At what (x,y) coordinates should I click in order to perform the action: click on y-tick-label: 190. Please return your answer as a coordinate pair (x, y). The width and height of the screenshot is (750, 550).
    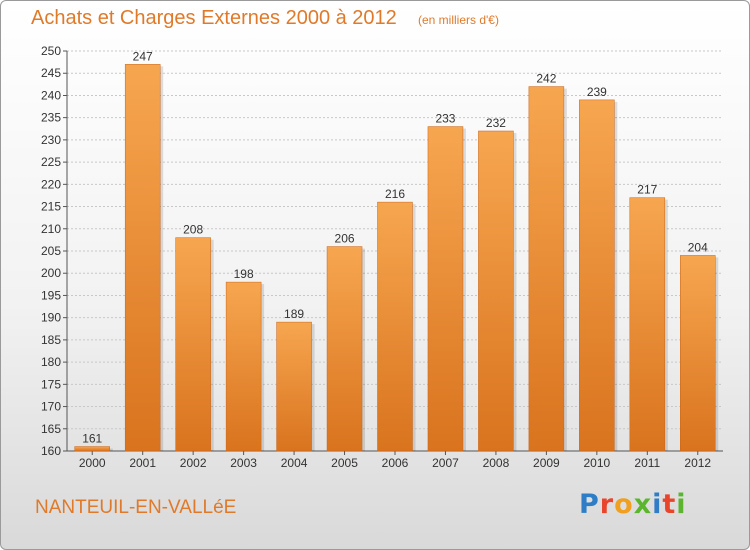
    Looking at the image, I should click on (51, 318).